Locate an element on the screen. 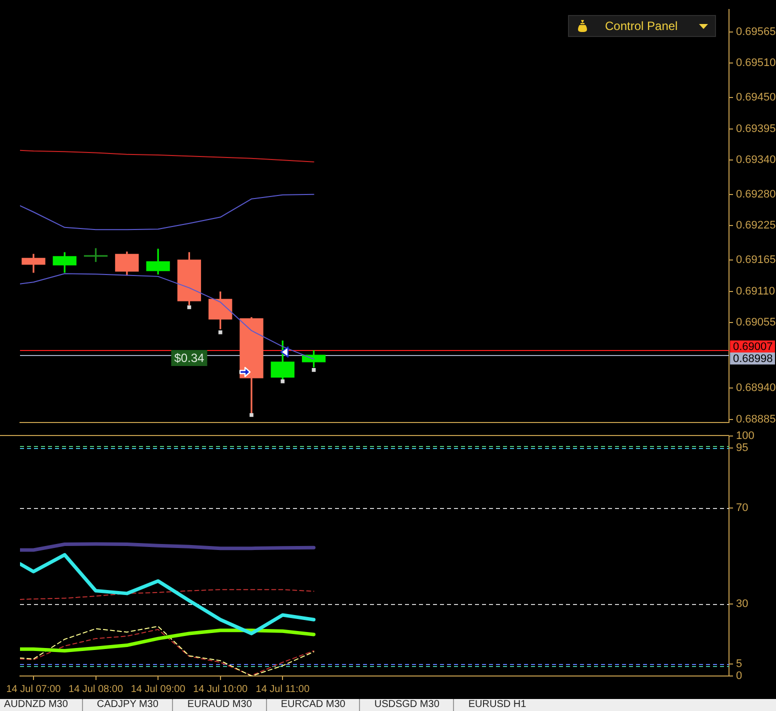 The image size is (776, 711). y-tick-label: 0.69055 is located at coordinates (756, 322).